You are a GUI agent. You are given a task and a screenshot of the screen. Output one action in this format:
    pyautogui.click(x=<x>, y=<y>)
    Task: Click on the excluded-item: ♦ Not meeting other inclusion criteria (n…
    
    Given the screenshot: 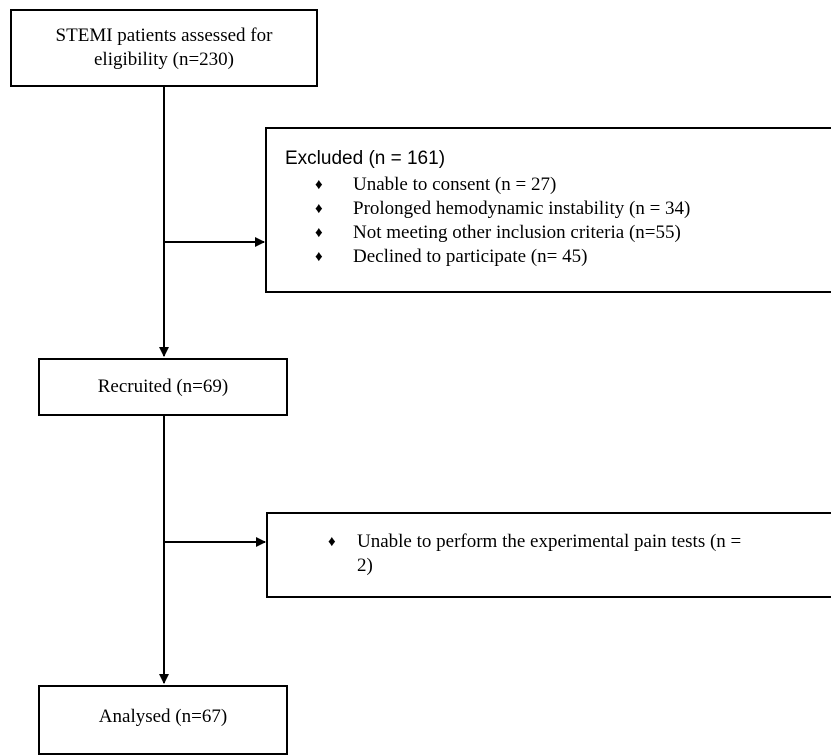 What is the action you would take?
    pyautogui.click(x=558, y=233)
    